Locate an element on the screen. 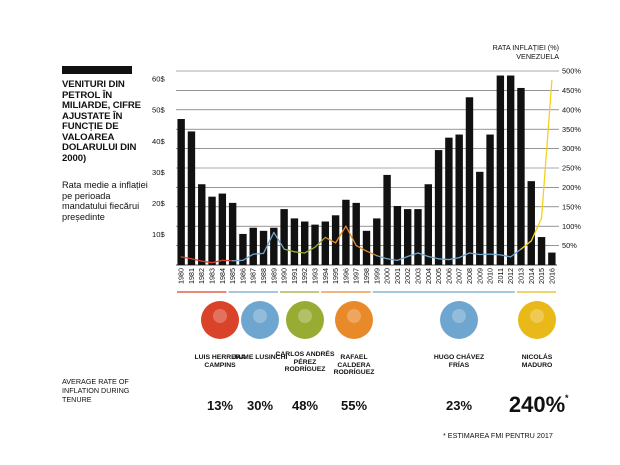 This screenshot has height=465, width=620. estimate-asterisk: * is located at coordinates (567, 398).